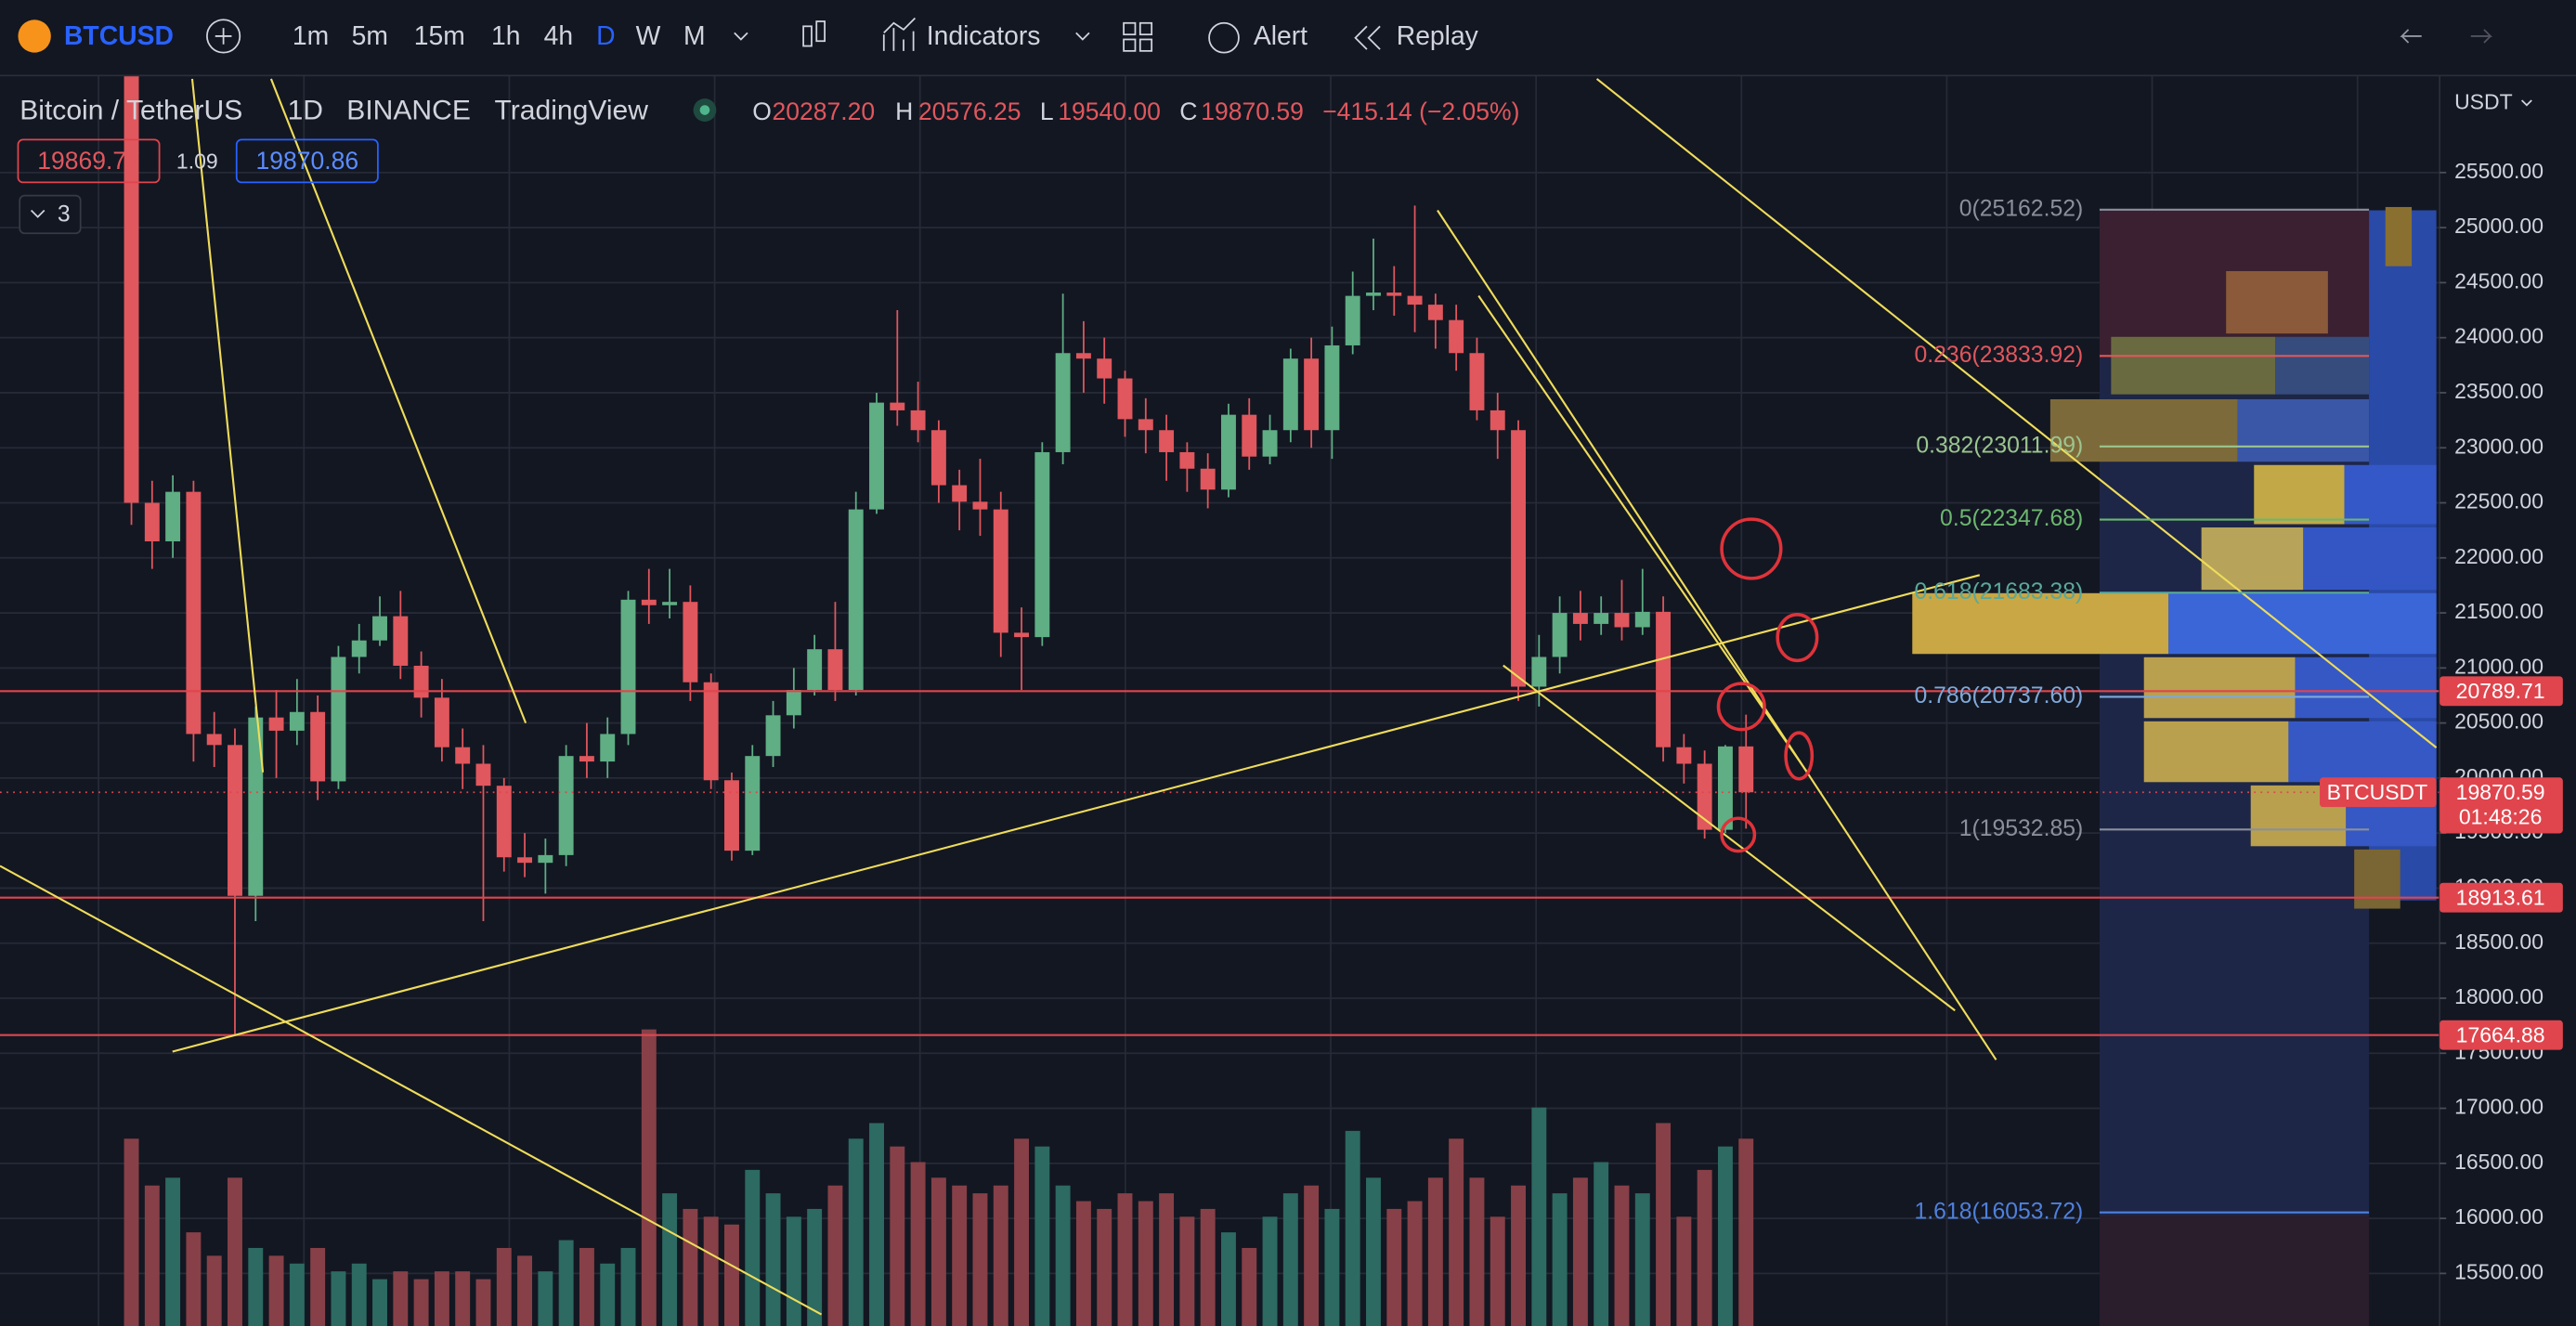 The width and height of the screenshot is (2576, 1326). I want to click on low-value: 19540.00, so click(1109, 111).